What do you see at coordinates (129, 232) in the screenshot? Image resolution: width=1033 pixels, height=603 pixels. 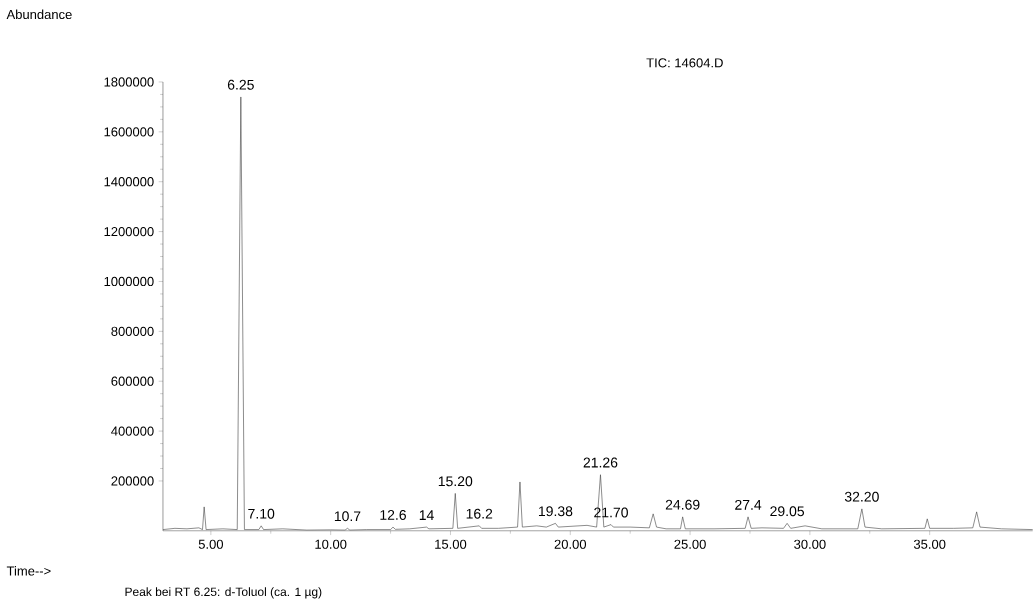 I see `y-tick-label: 1200000` at bounding box center [129, 232].